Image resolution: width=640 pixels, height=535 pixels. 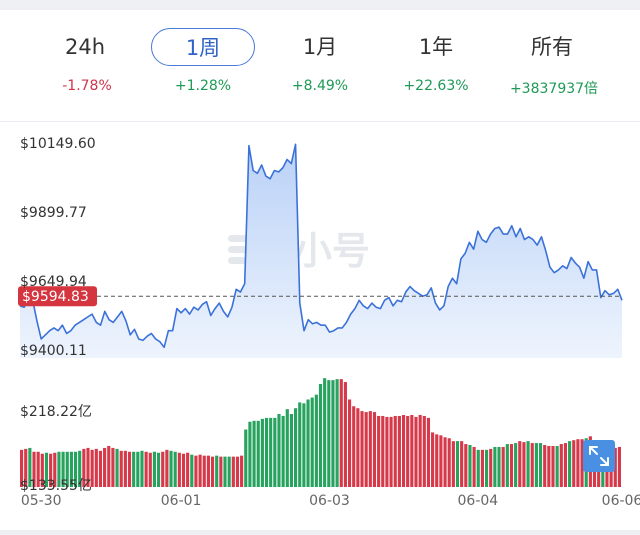 I want to click on change-1month: +8.49%, so click(x=320, y=86).